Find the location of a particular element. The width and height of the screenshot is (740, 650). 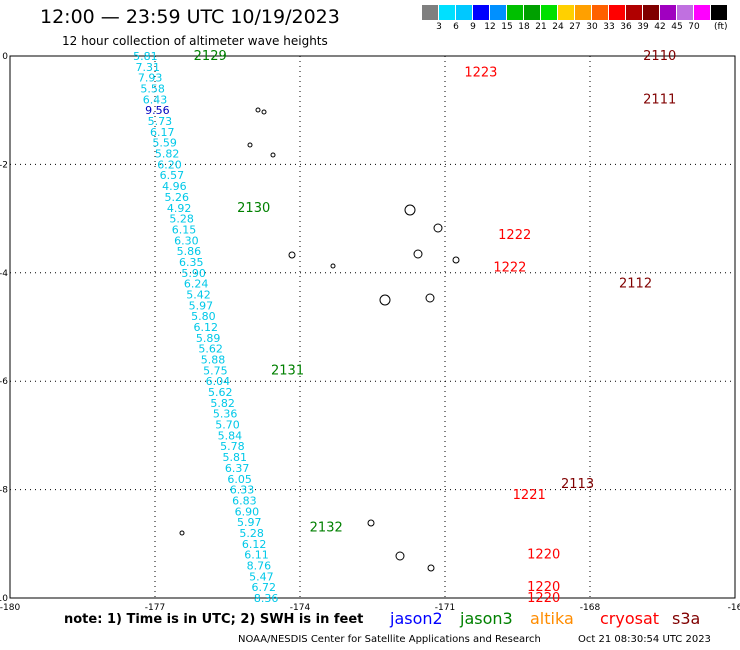

wave-height-value: 5.26 is located at coordinates (177, 197).